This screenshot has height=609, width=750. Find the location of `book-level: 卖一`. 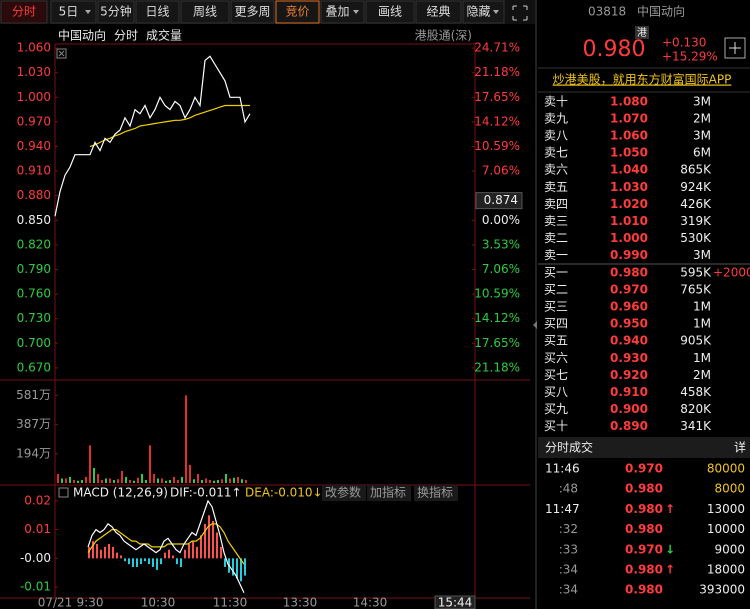

book-level: 卖一 is located at coordinates (556, 255).